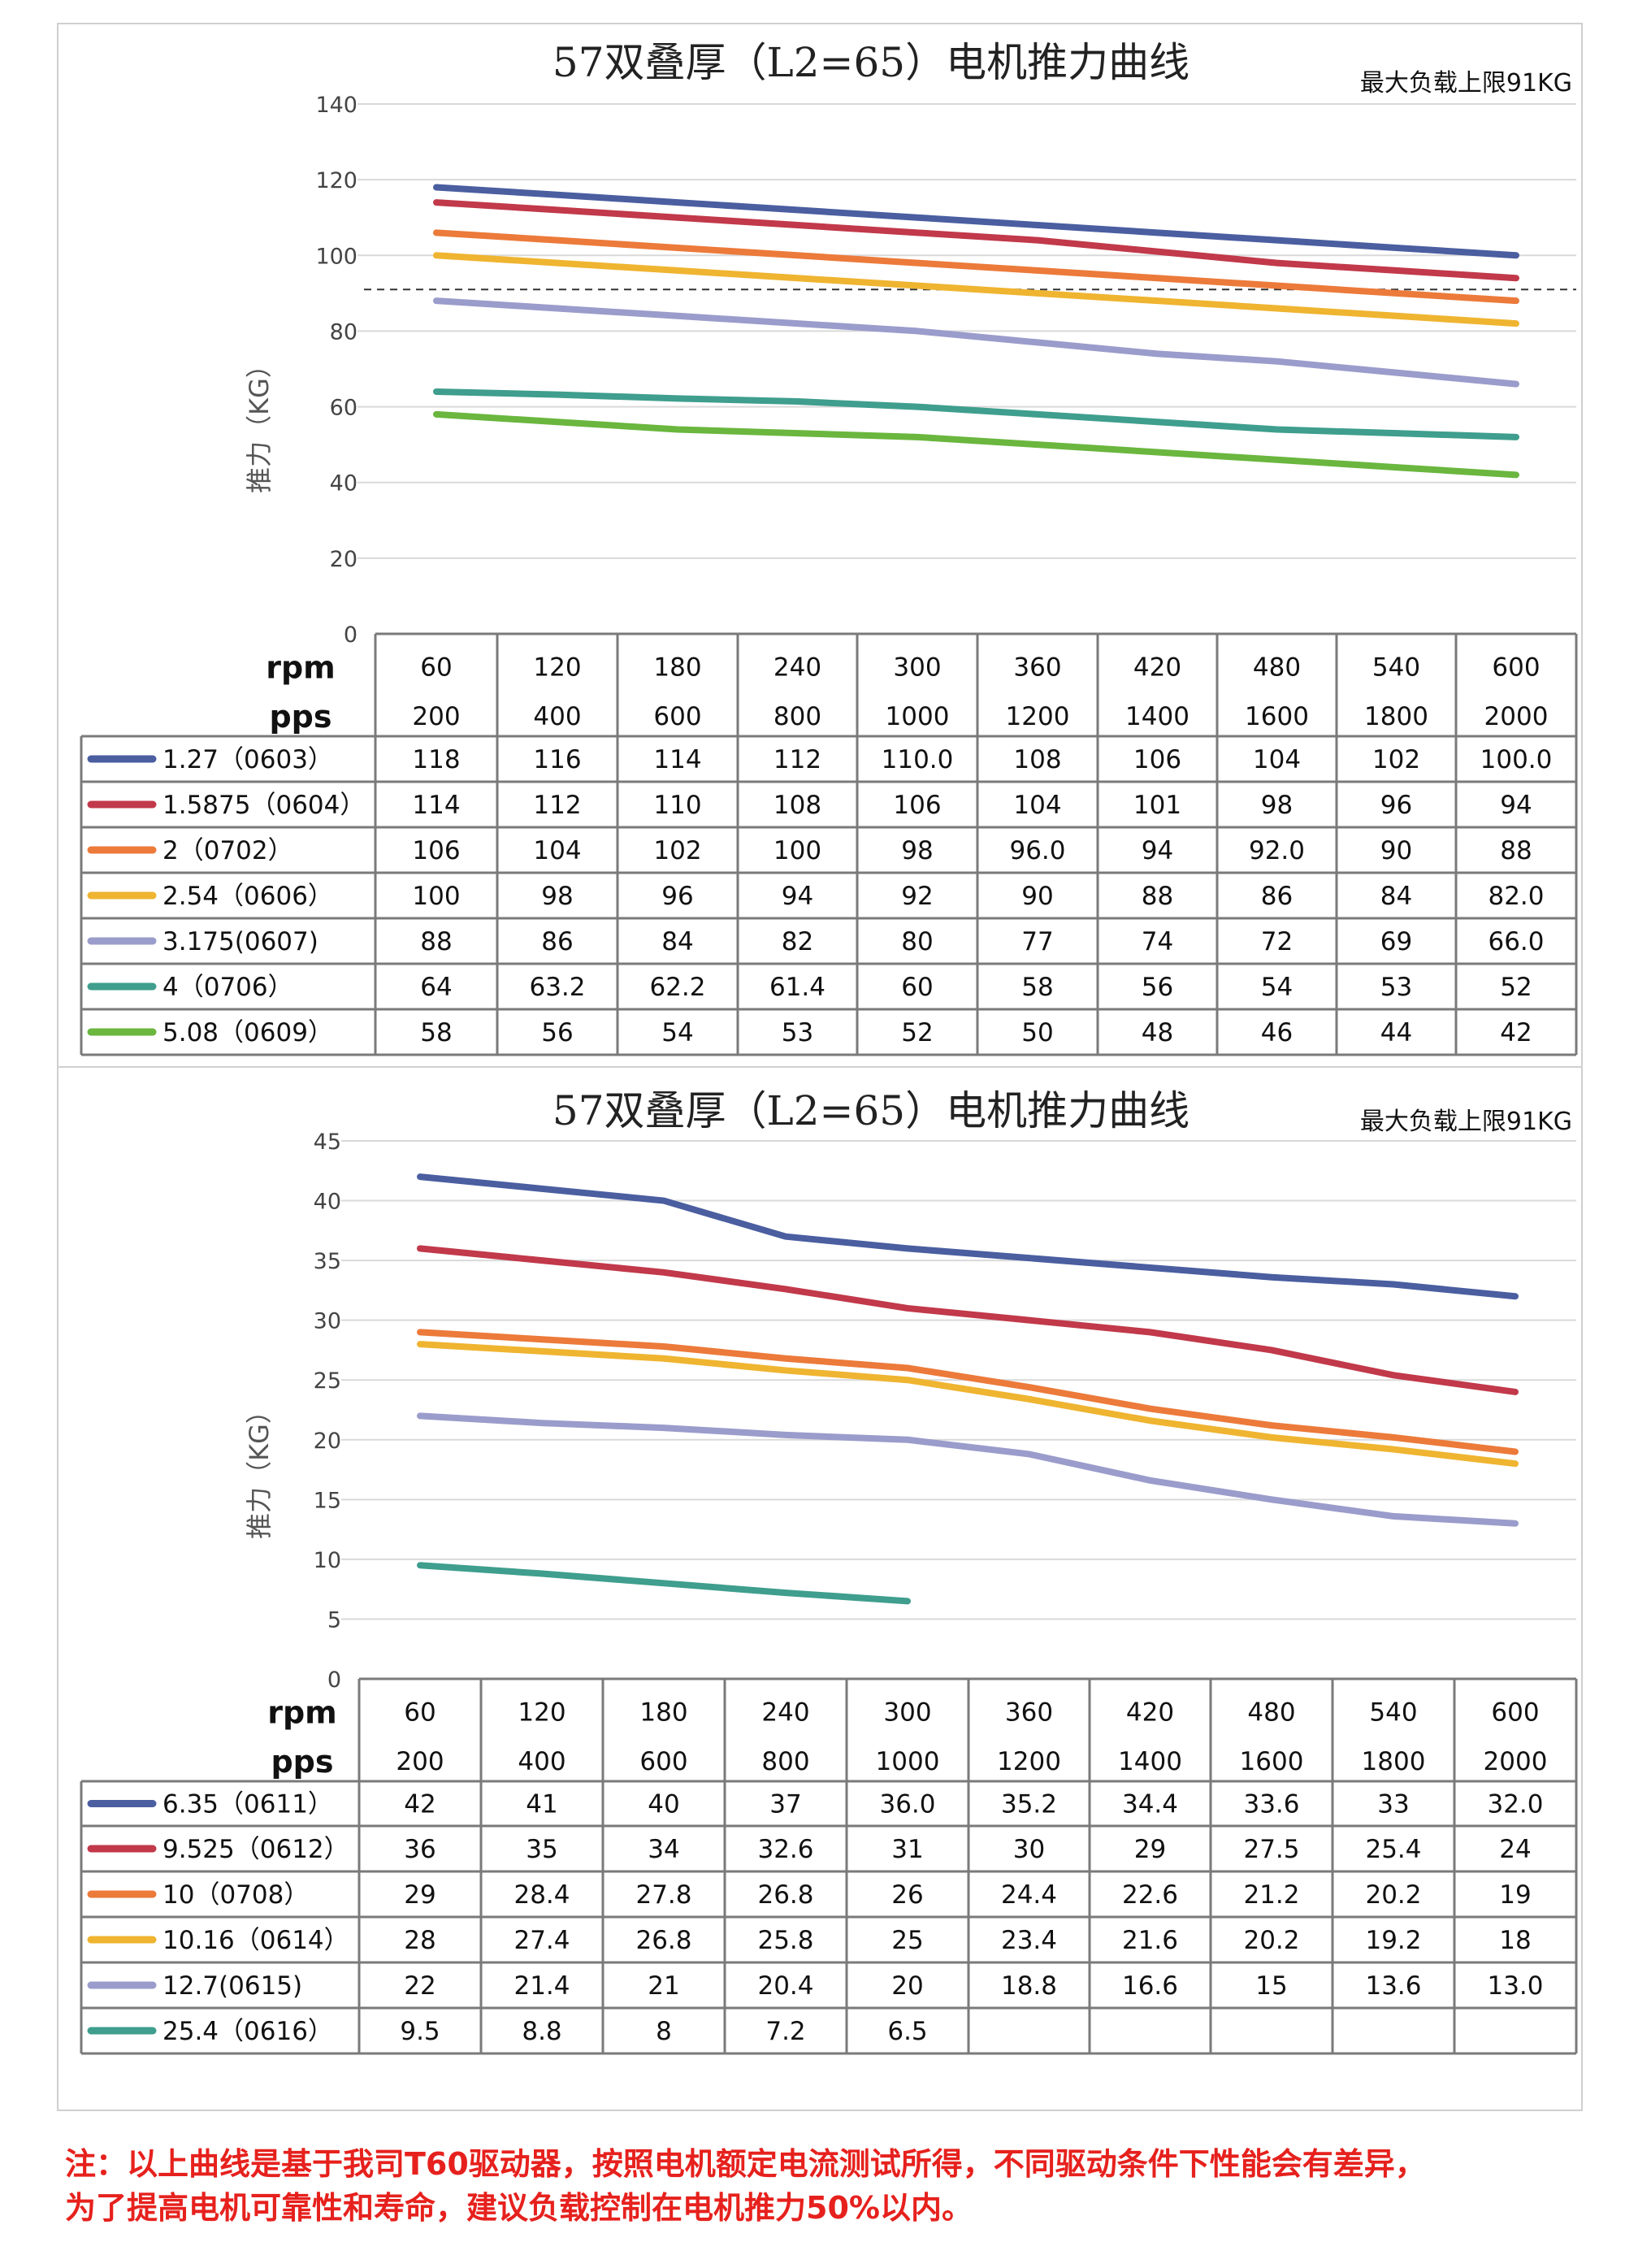  Describe the element at coordinates (1271, 1804) in the screenshot. I see `data-label: 33.6` at that location.